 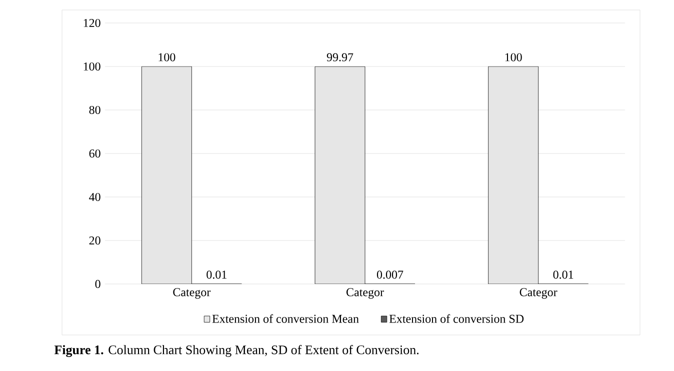 What do you see at coordinates (94, 197) in the screenshot?
I see `y-tick-label: 40` at bounding box center [94, 197].